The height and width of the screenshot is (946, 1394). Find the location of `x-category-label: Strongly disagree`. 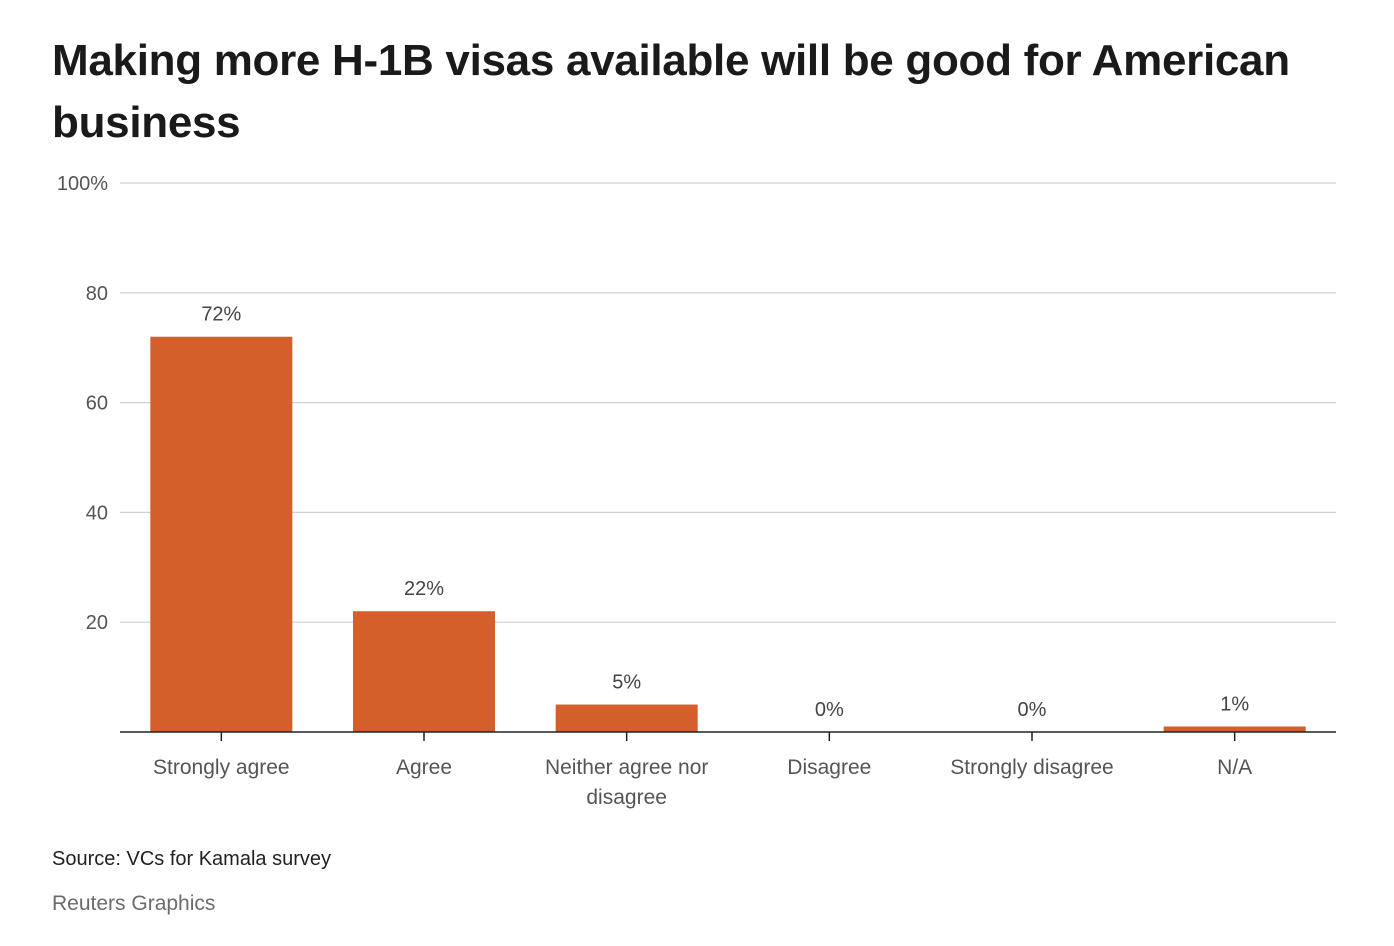

x-category-label: Strongly disagree is located at coordinates (1031, 767).